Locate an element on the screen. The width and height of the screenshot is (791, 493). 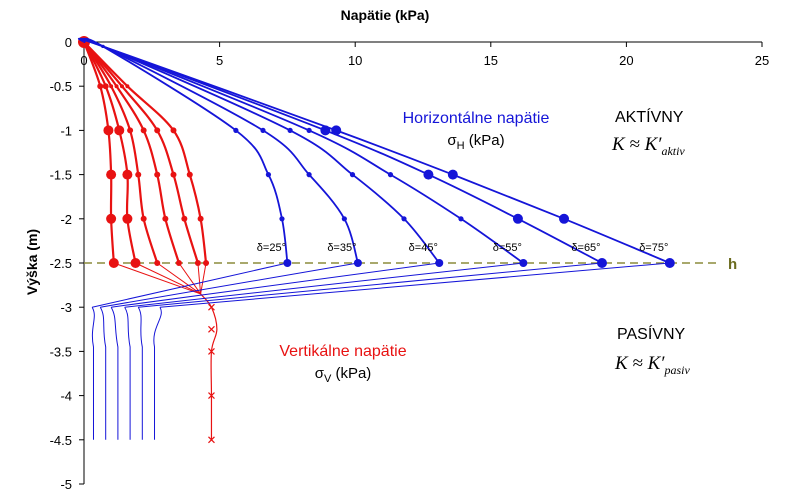
y-axis-label: Výška (m) is located at coordinates (32, 262).